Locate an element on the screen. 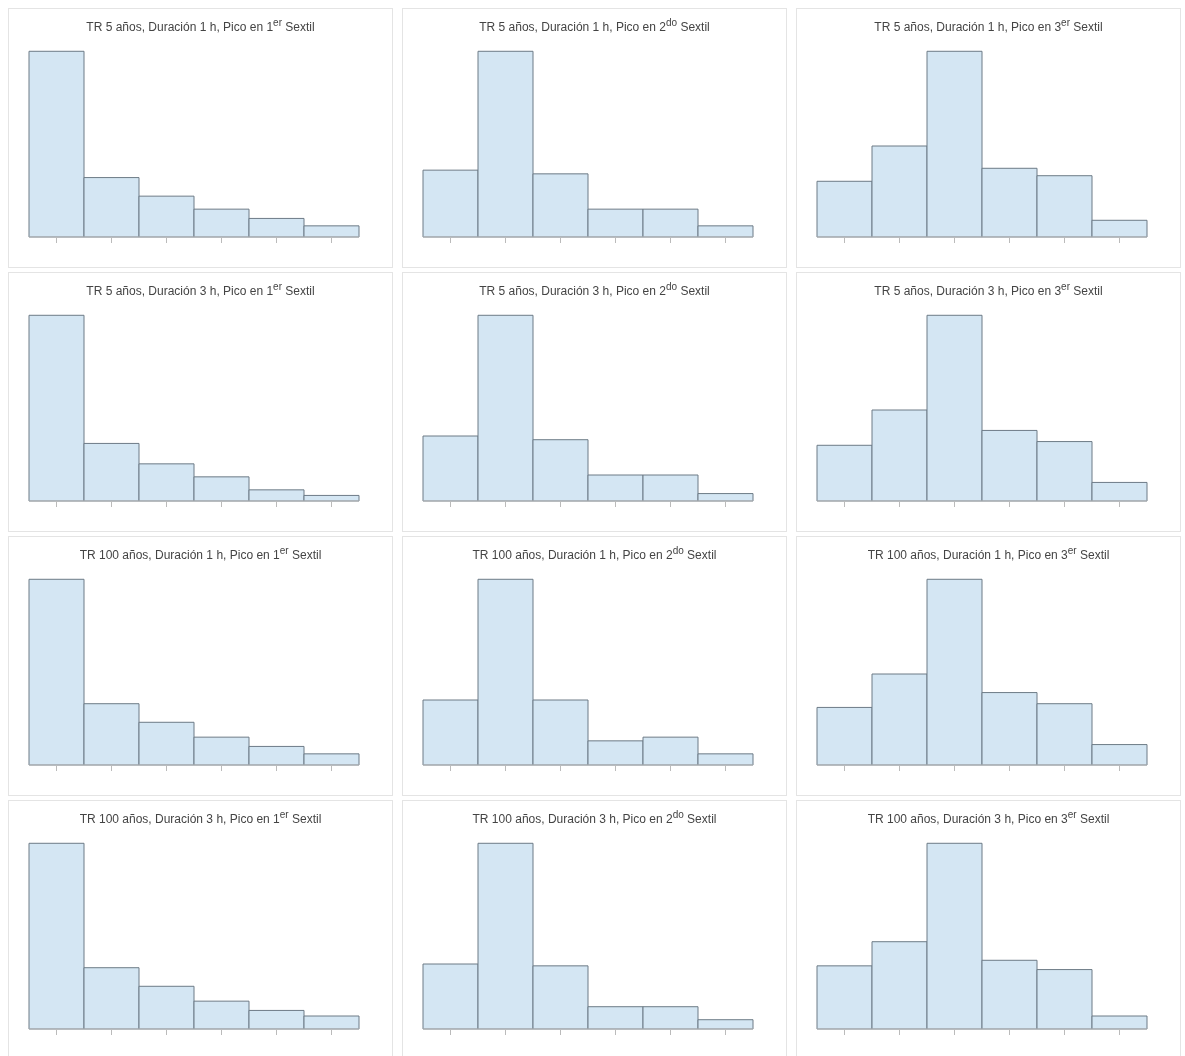  chart-title: TR 100 años, Duración 1 h, Pico en 3$^{er}$ Sextil is located at coordinates (988, 553).